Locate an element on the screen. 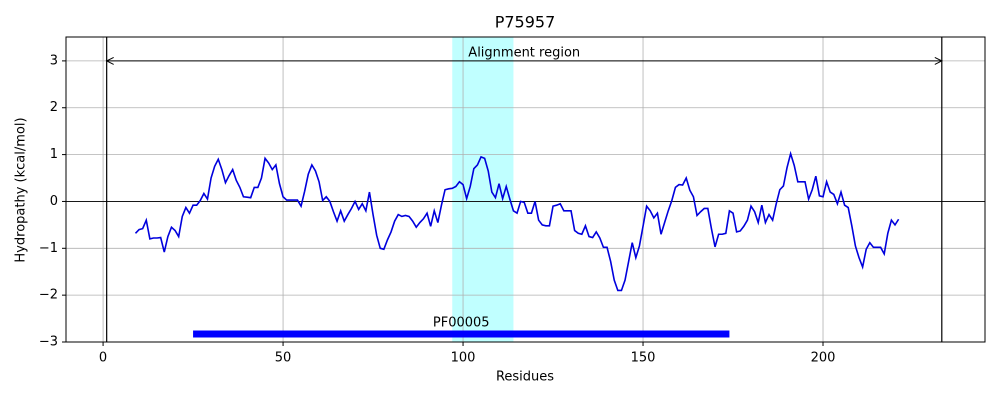 The image size is (1000, 400). x-tick-label: 0 is located at coordinates (103, 358).